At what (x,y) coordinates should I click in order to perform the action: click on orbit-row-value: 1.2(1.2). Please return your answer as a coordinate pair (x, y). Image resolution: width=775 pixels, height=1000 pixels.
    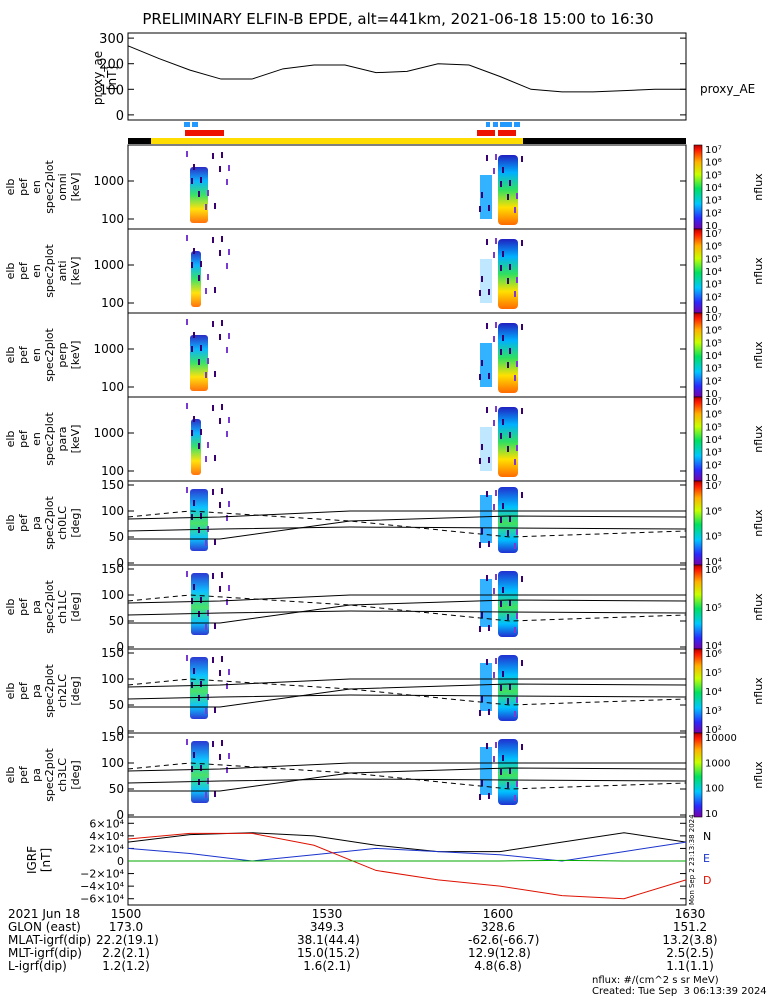
    Looking at the image, I should click on (126, 966).